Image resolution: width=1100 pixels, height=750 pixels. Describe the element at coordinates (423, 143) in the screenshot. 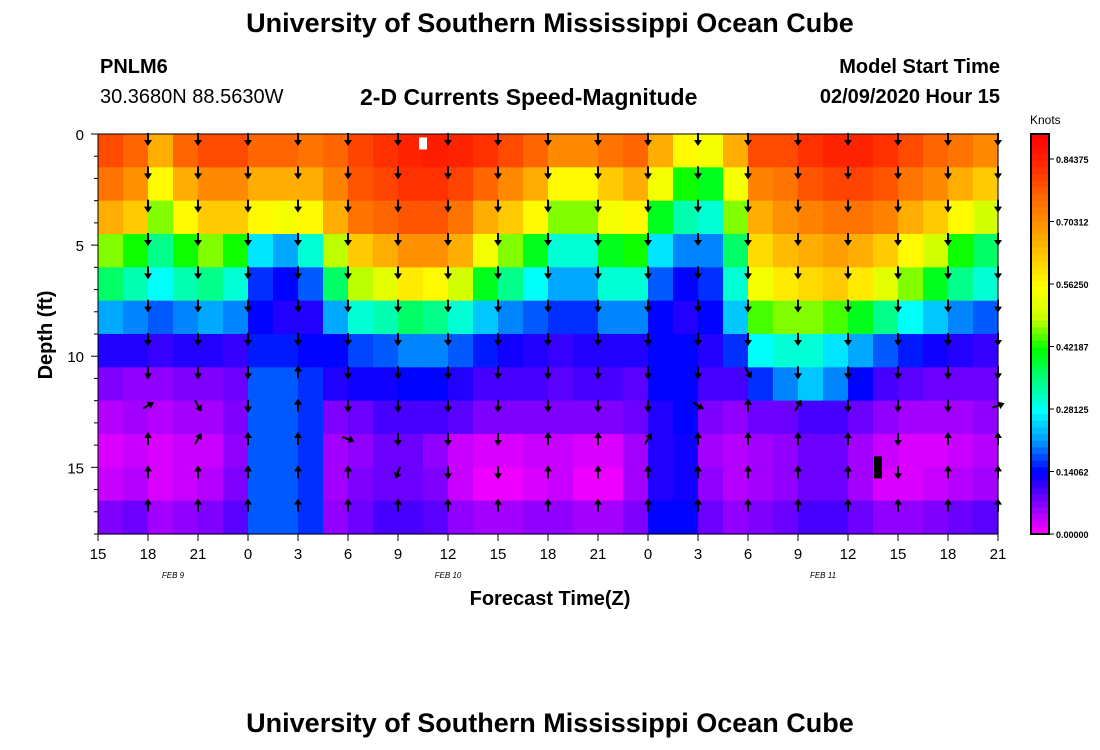

I see `white-marker` at that location.